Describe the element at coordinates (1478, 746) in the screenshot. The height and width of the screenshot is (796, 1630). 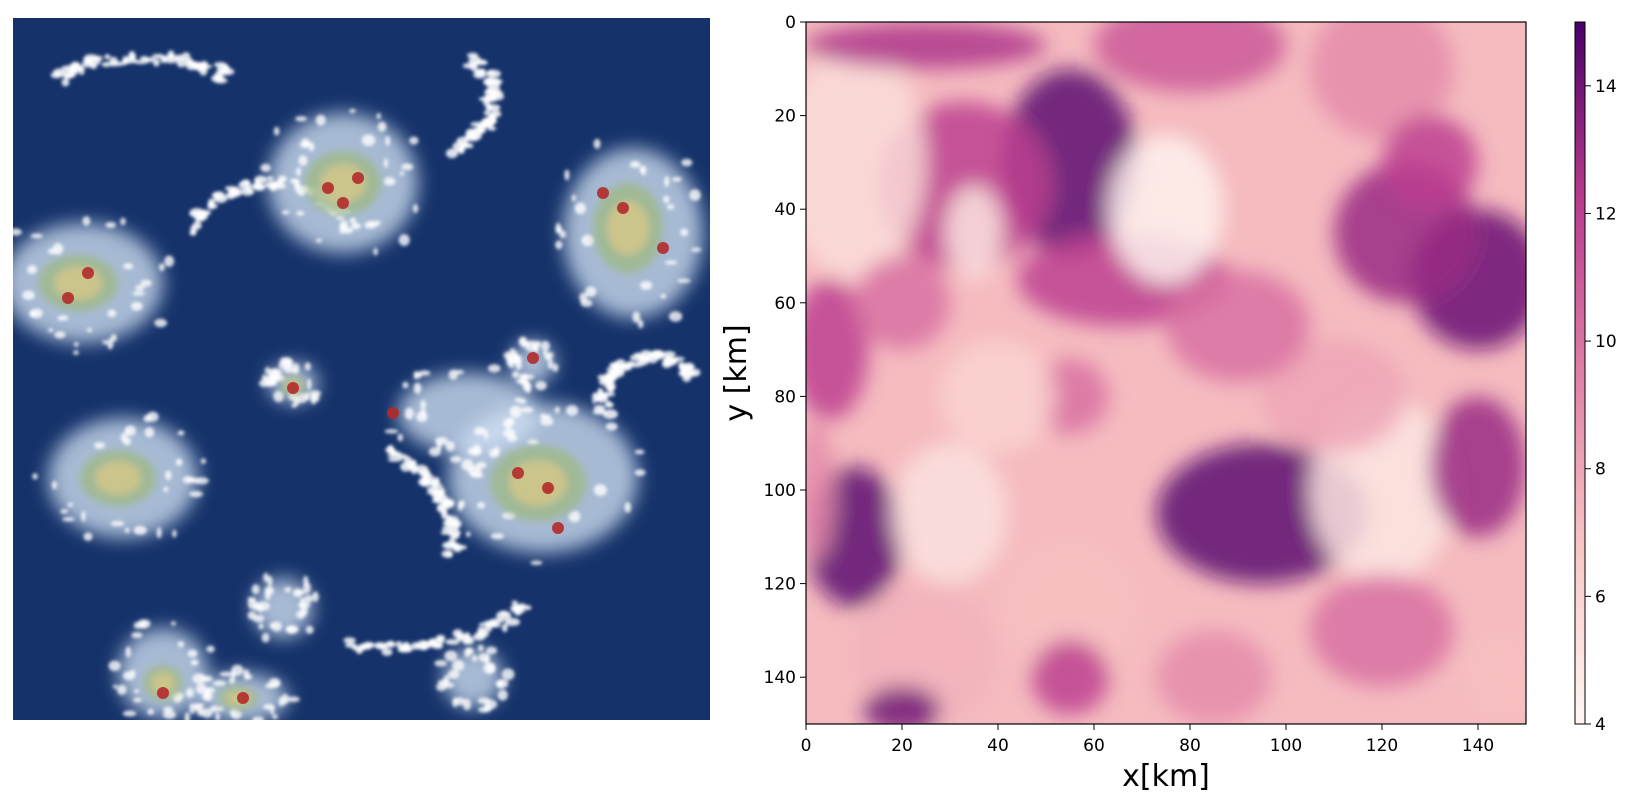
I see `x-tick-label: 140` at that location.